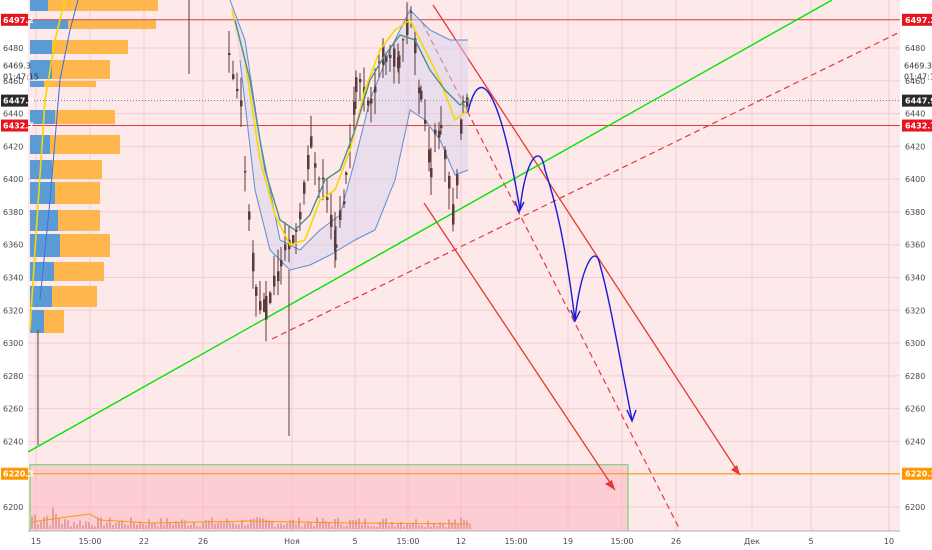  Describe the element at coordinates (918, 126) in the screenshot. I see `price-tag-right: 6432.7` at that location.